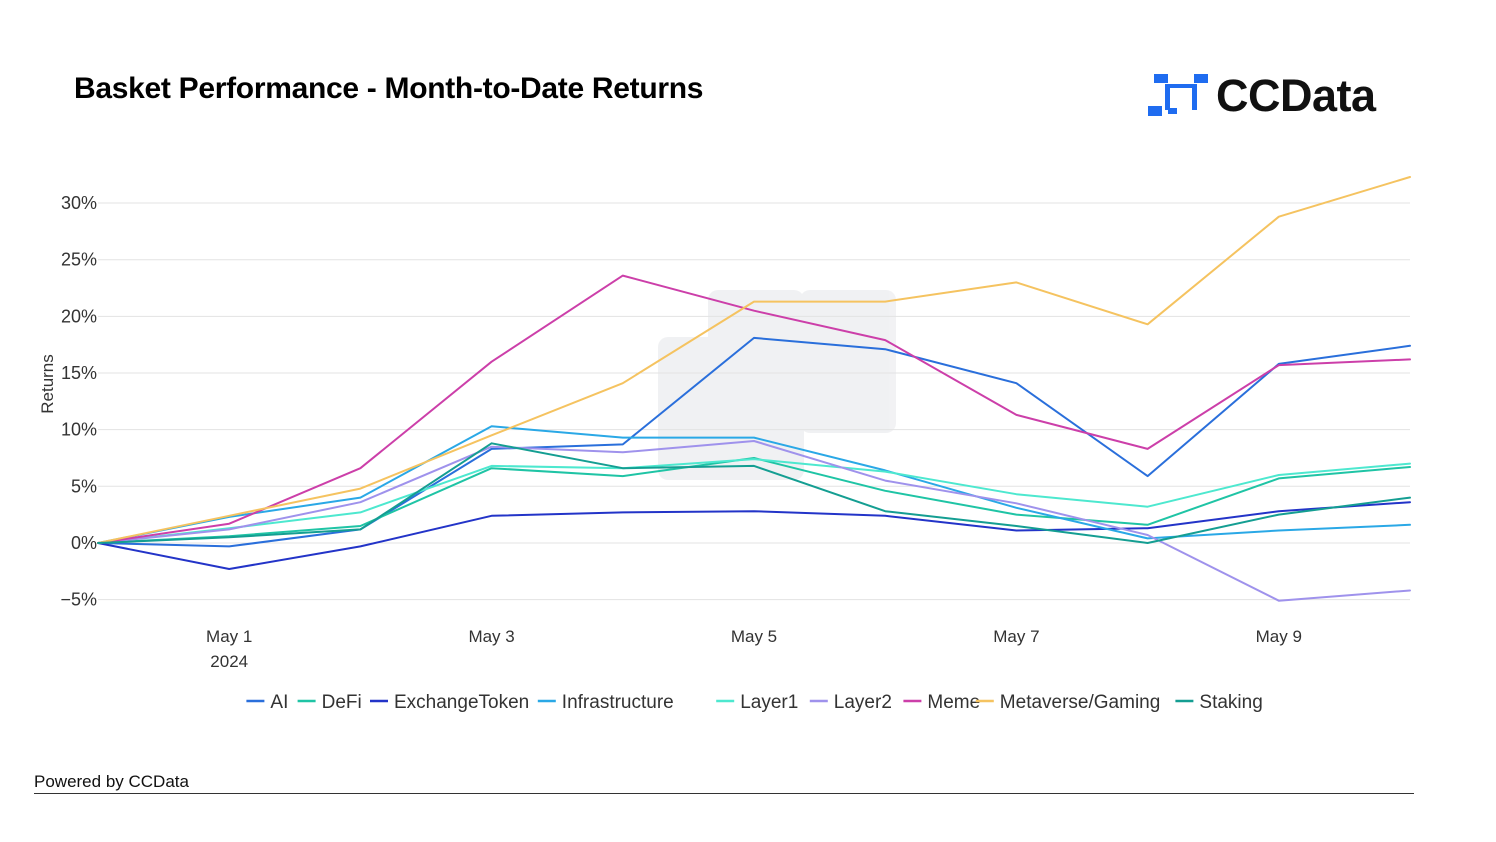  Describe the element at coordinates (111, 781) in the screenshot. I see `powered-by-text: Powered by CCData` at that location.